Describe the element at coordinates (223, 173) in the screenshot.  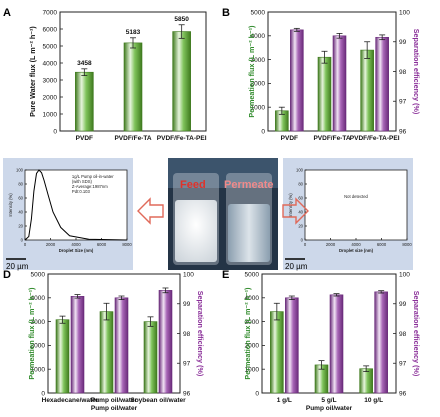
I see `photo-highlight` at that location.